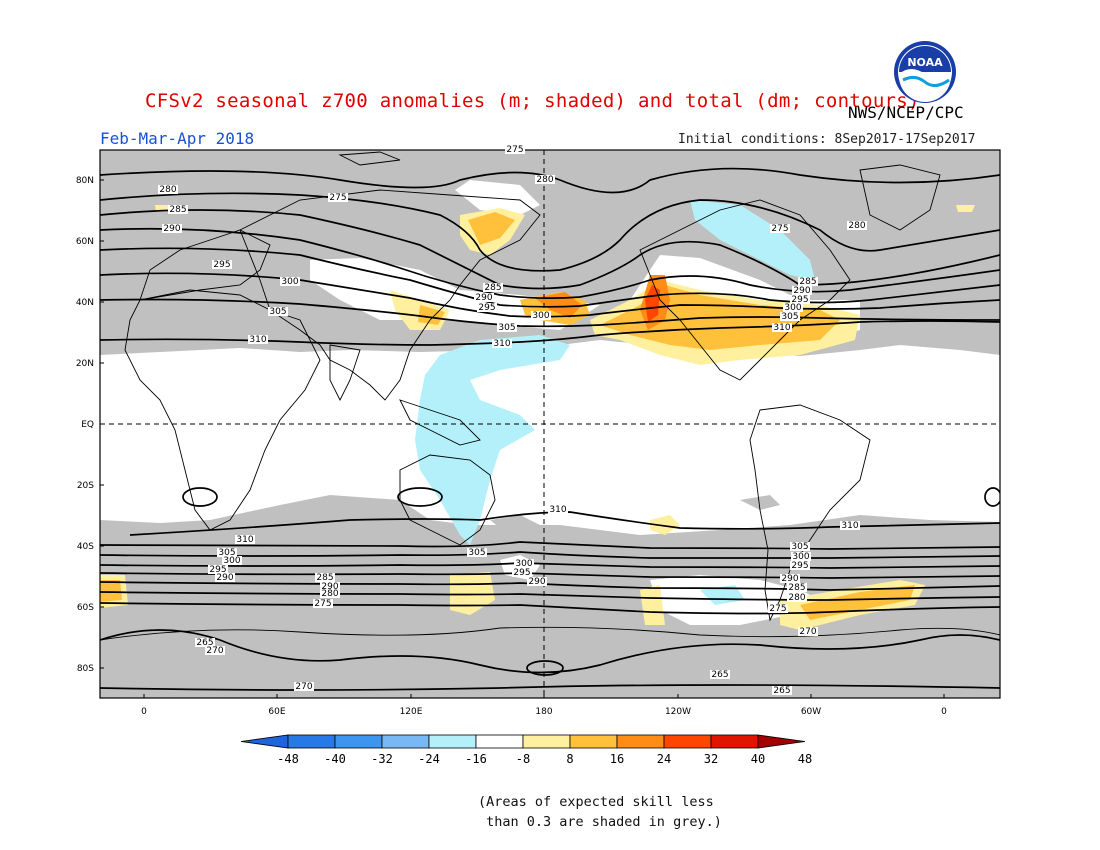 Image resolution: width=1100 pixels, height=850 pixels. What do you see at coordinates (827, 139) in the screenshot?
I see `initial-conditions-label: Initial conditions: 8Sep2017-17Sep2017` at bounding box center [827, 139].